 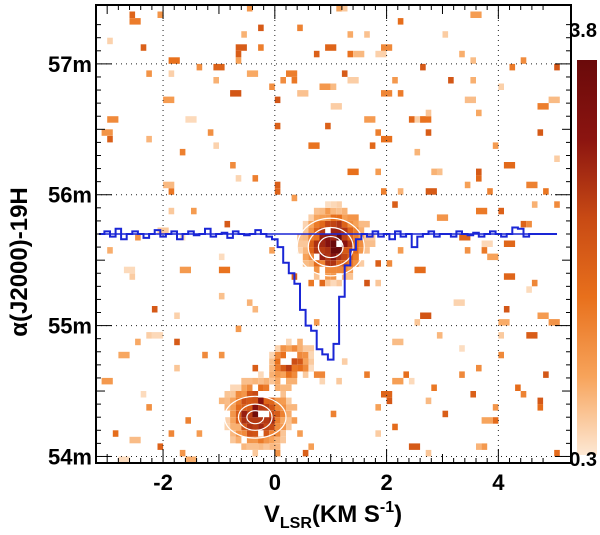 What do you see at coordinates (498, 482) in the screenshot?
I see `x-tick-label: 4` at bounding box center [498, 482].